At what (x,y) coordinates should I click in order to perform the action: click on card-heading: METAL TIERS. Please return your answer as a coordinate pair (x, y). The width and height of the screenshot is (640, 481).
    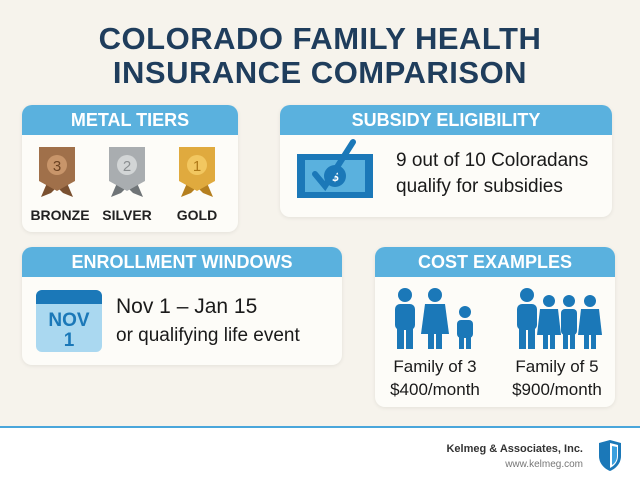
    Looking at the image, I should click on (130, 120).